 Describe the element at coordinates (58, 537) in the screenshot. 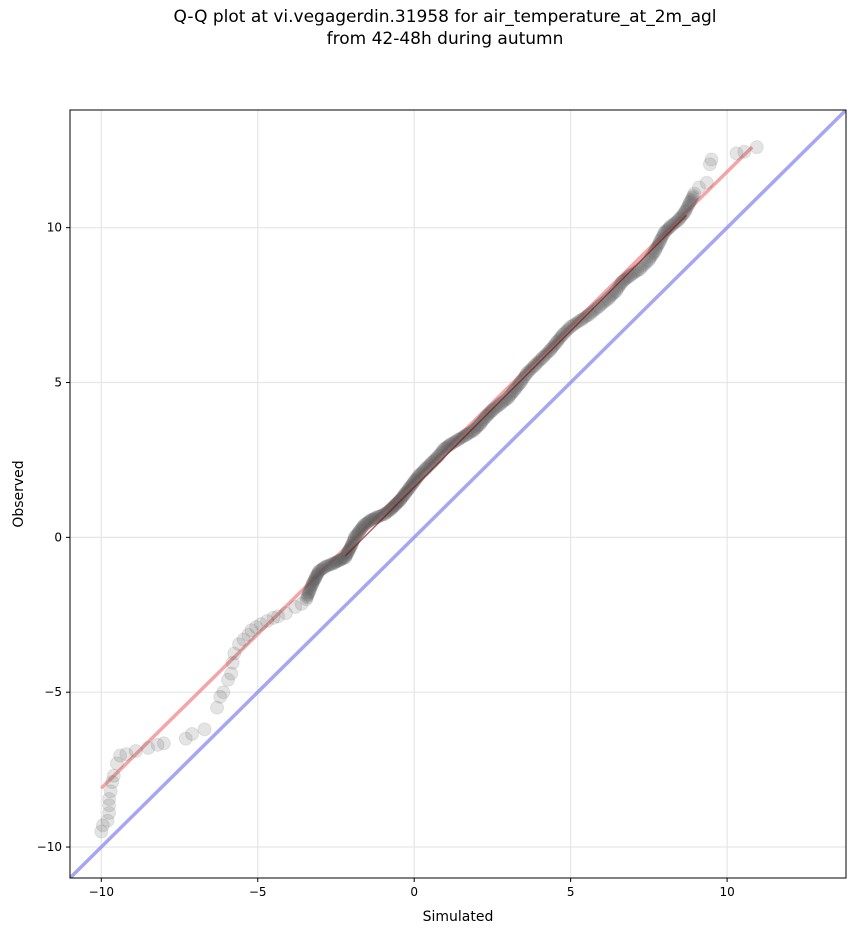

I see `y-tick-label: 0` at that location.